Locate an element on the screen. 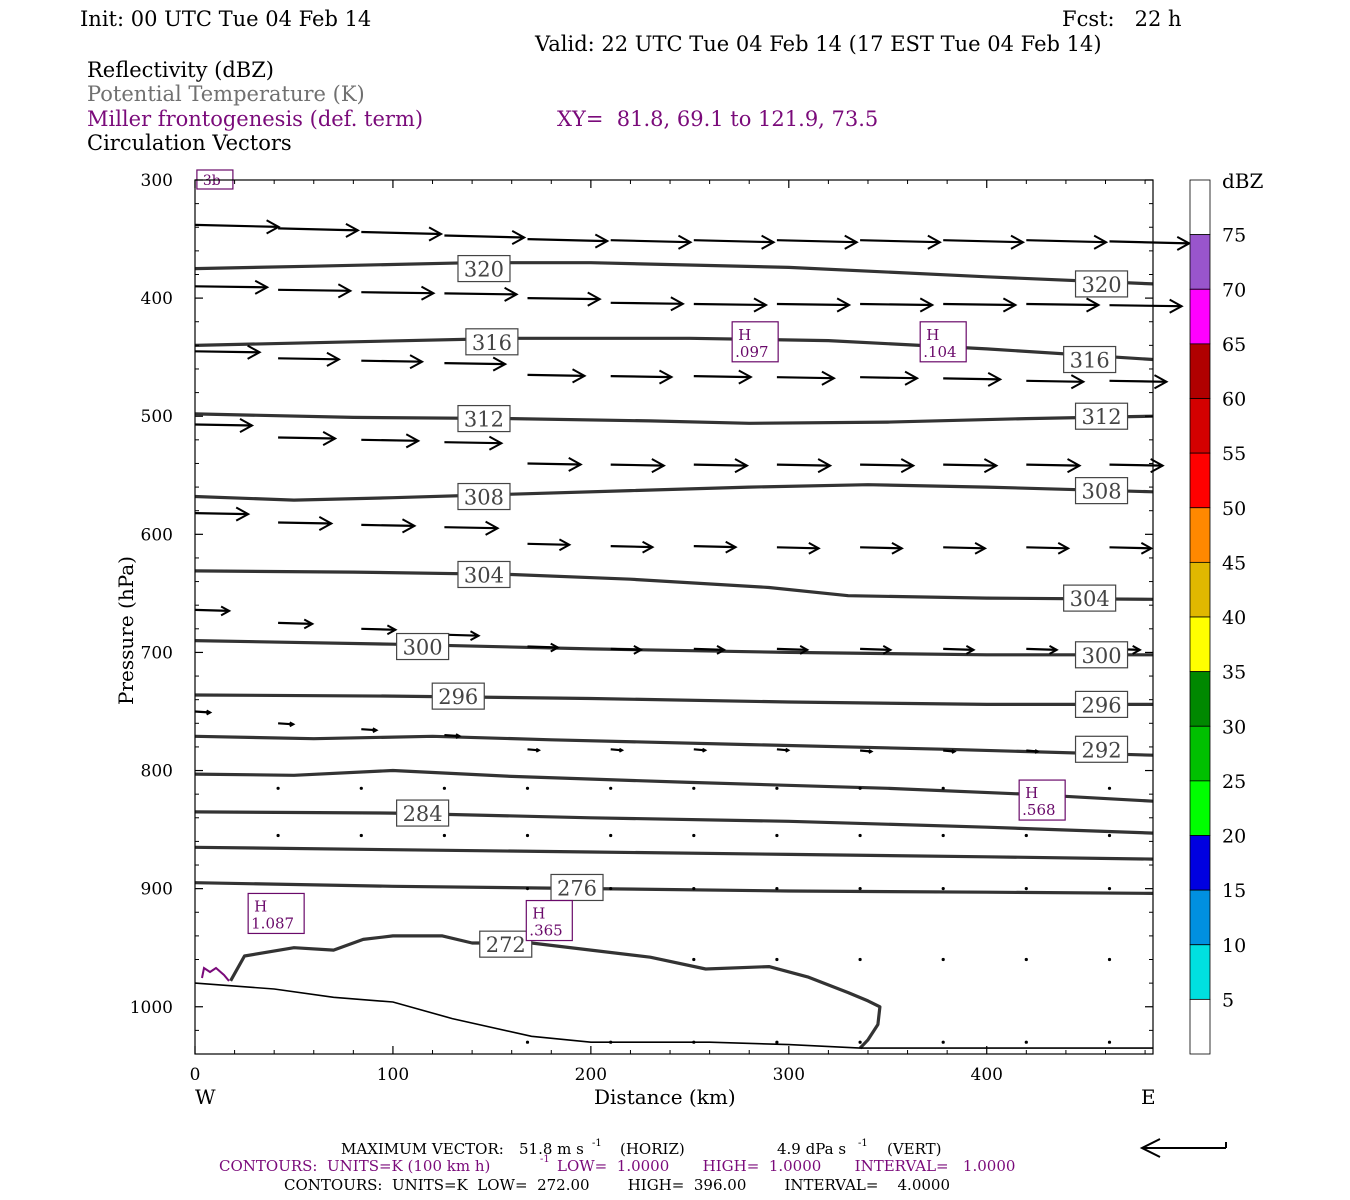 This screenshot has width=1350, height=1200. field-reflectivity: Reflectivity (dBZ) is located at coordinates (180, 70).